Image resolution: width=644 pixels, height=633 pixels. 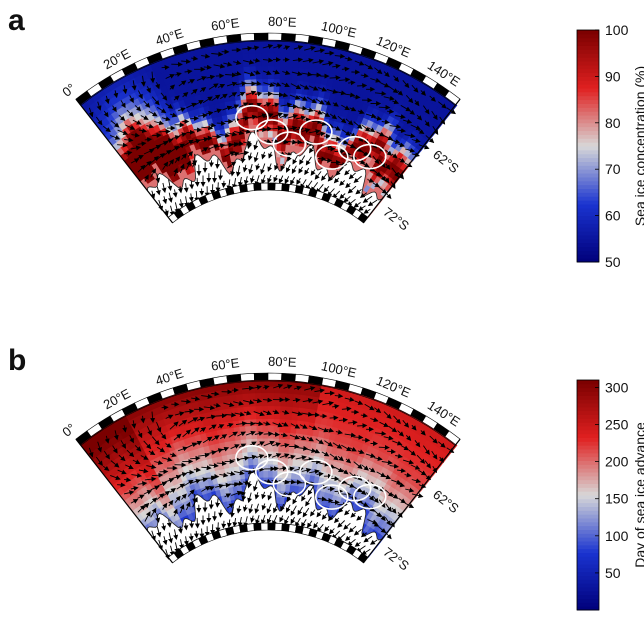 What do you see at coordinates (617, 462) in the screenshot?
I see `colorbar-tick-label: 200` at bounding box center [617, 462].